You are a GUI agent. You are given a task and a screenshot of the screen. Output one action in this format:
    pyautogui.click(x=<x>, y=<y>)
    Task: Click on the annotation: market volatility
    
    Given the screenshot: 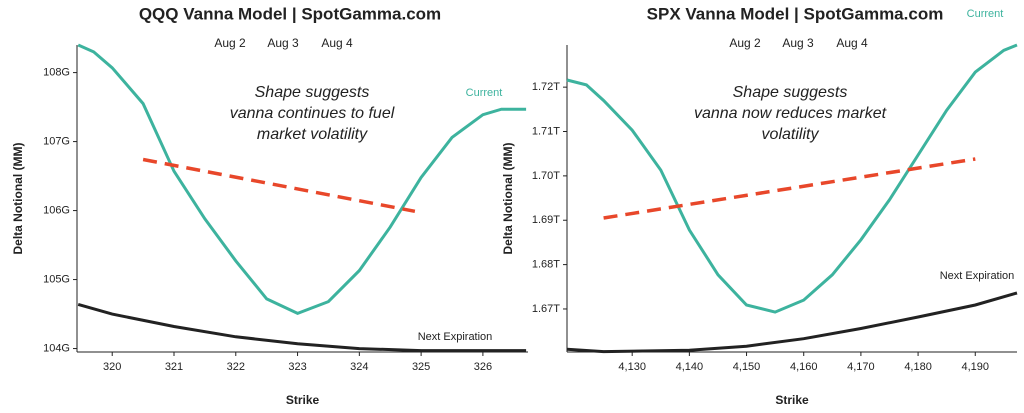 What is the action you would take?
    pyautogui.click(x=312, y=134)
    